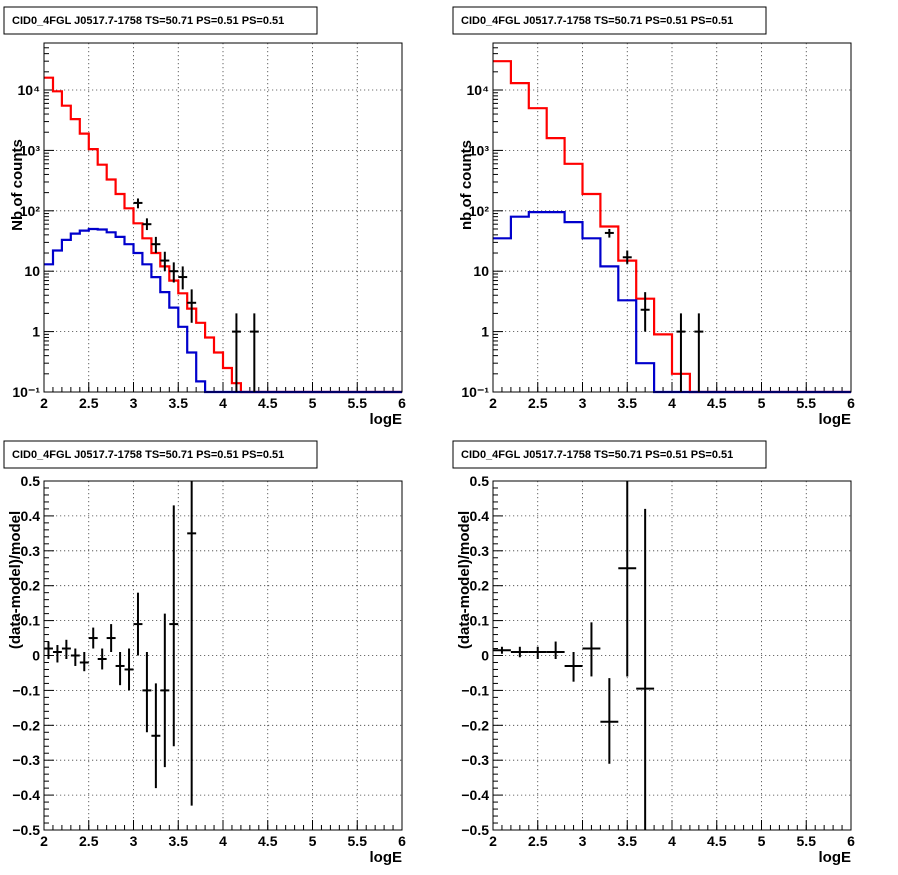  I want to click on series-step-line, so click(223, 235).